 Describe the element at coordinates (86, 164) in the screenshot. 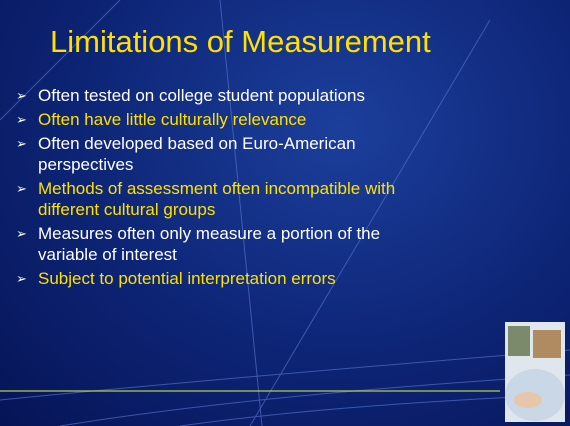

I see `bullet-text: perspectives` at that location.